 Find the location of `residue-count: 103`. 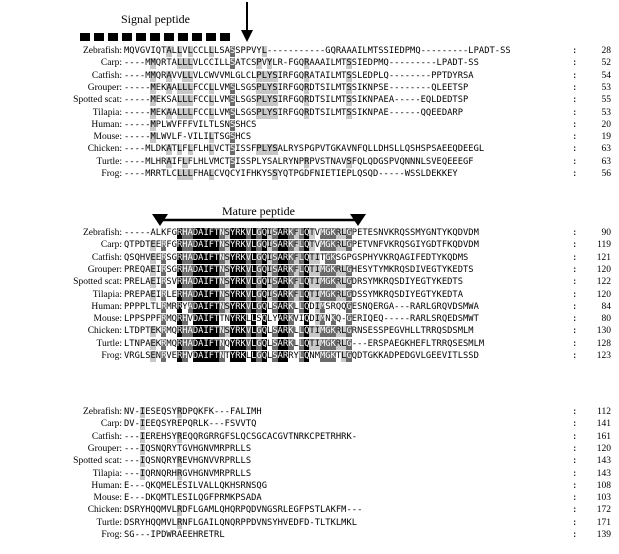

residue-count: 103 is located at coordinates (603, 498).